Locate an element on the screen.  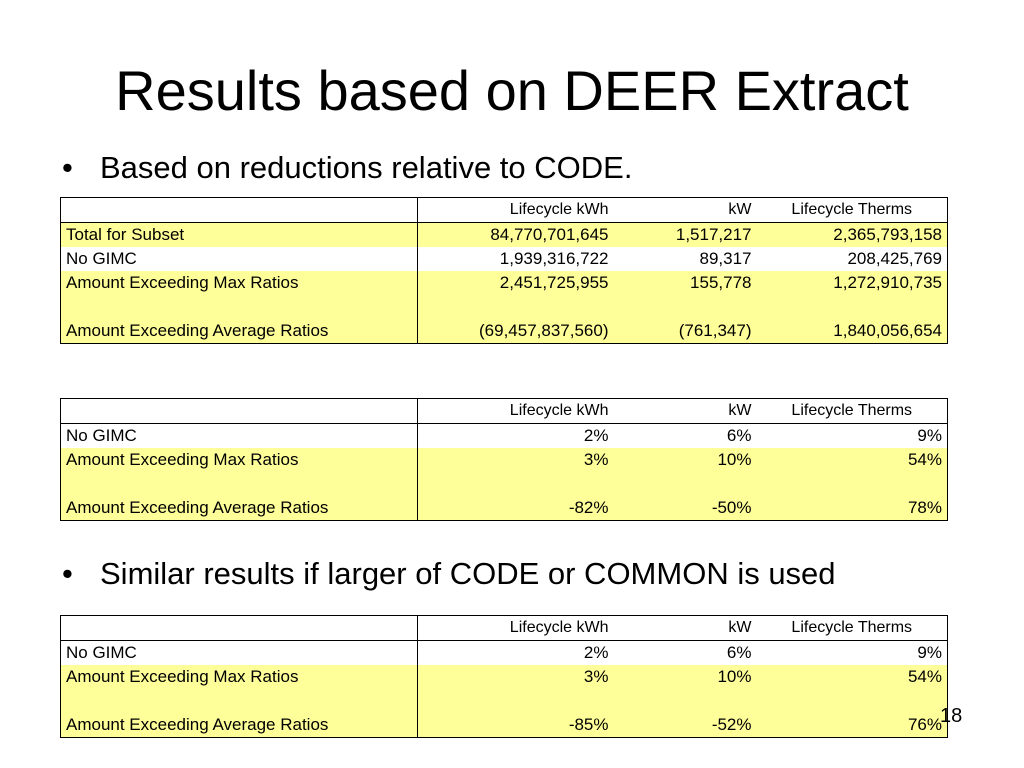
kw-cell: (761,347) is located at coordinates (685, 331).